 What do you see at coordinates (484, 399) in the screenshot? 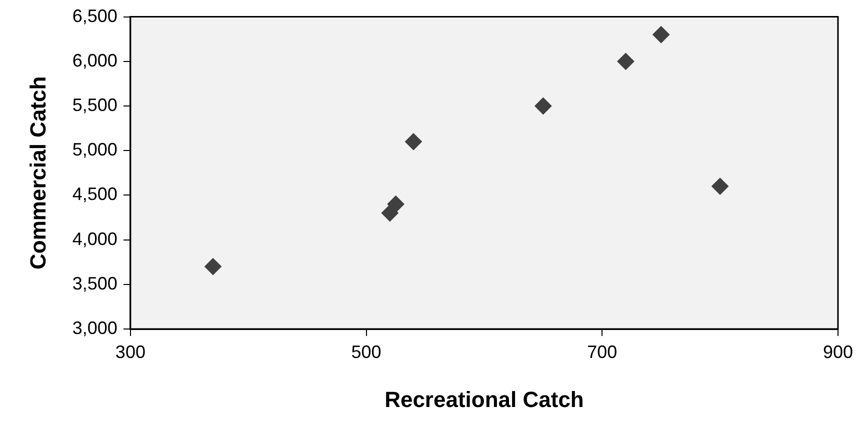
I see `x-axis-title: Recreational Catch` at bounding box center [484, 399].